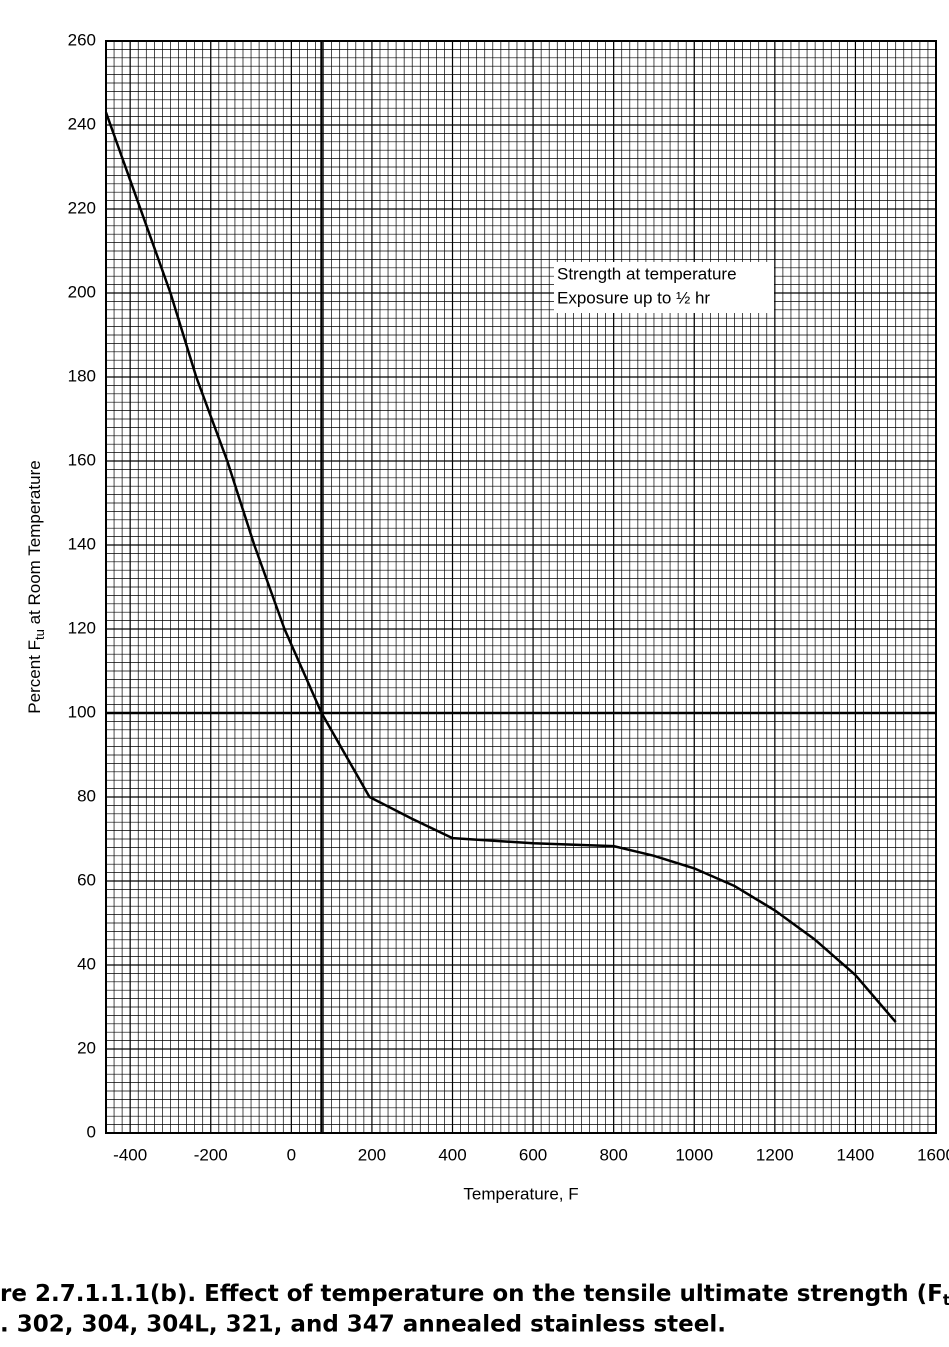 This screenshot has height=1347, width=949. Describe the element at coordinates (946, 1300) in the screenshot. I see `caption-sub: tu` at that location.